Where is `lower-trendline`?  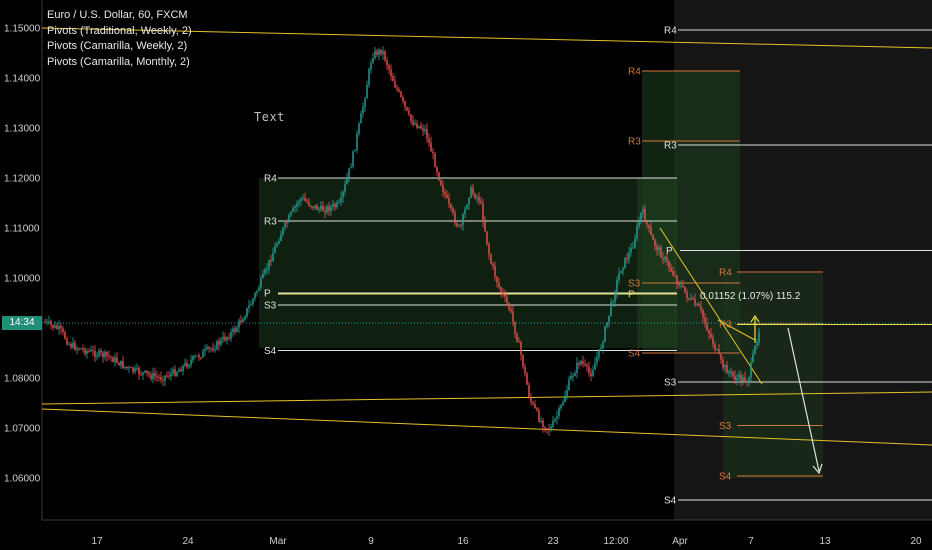 lower-trendline is located at coordinates (486, 398).